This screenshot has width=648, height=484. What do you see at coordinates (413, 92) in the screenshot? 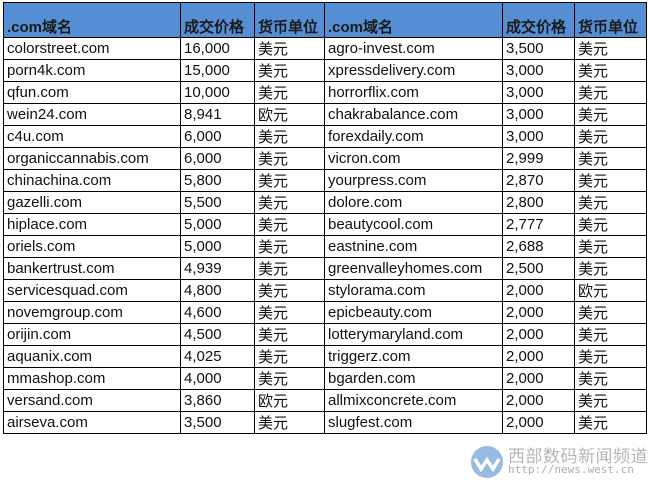
I see `right-domain-cell: horrorflix.com` at bounding box center [413, 92].